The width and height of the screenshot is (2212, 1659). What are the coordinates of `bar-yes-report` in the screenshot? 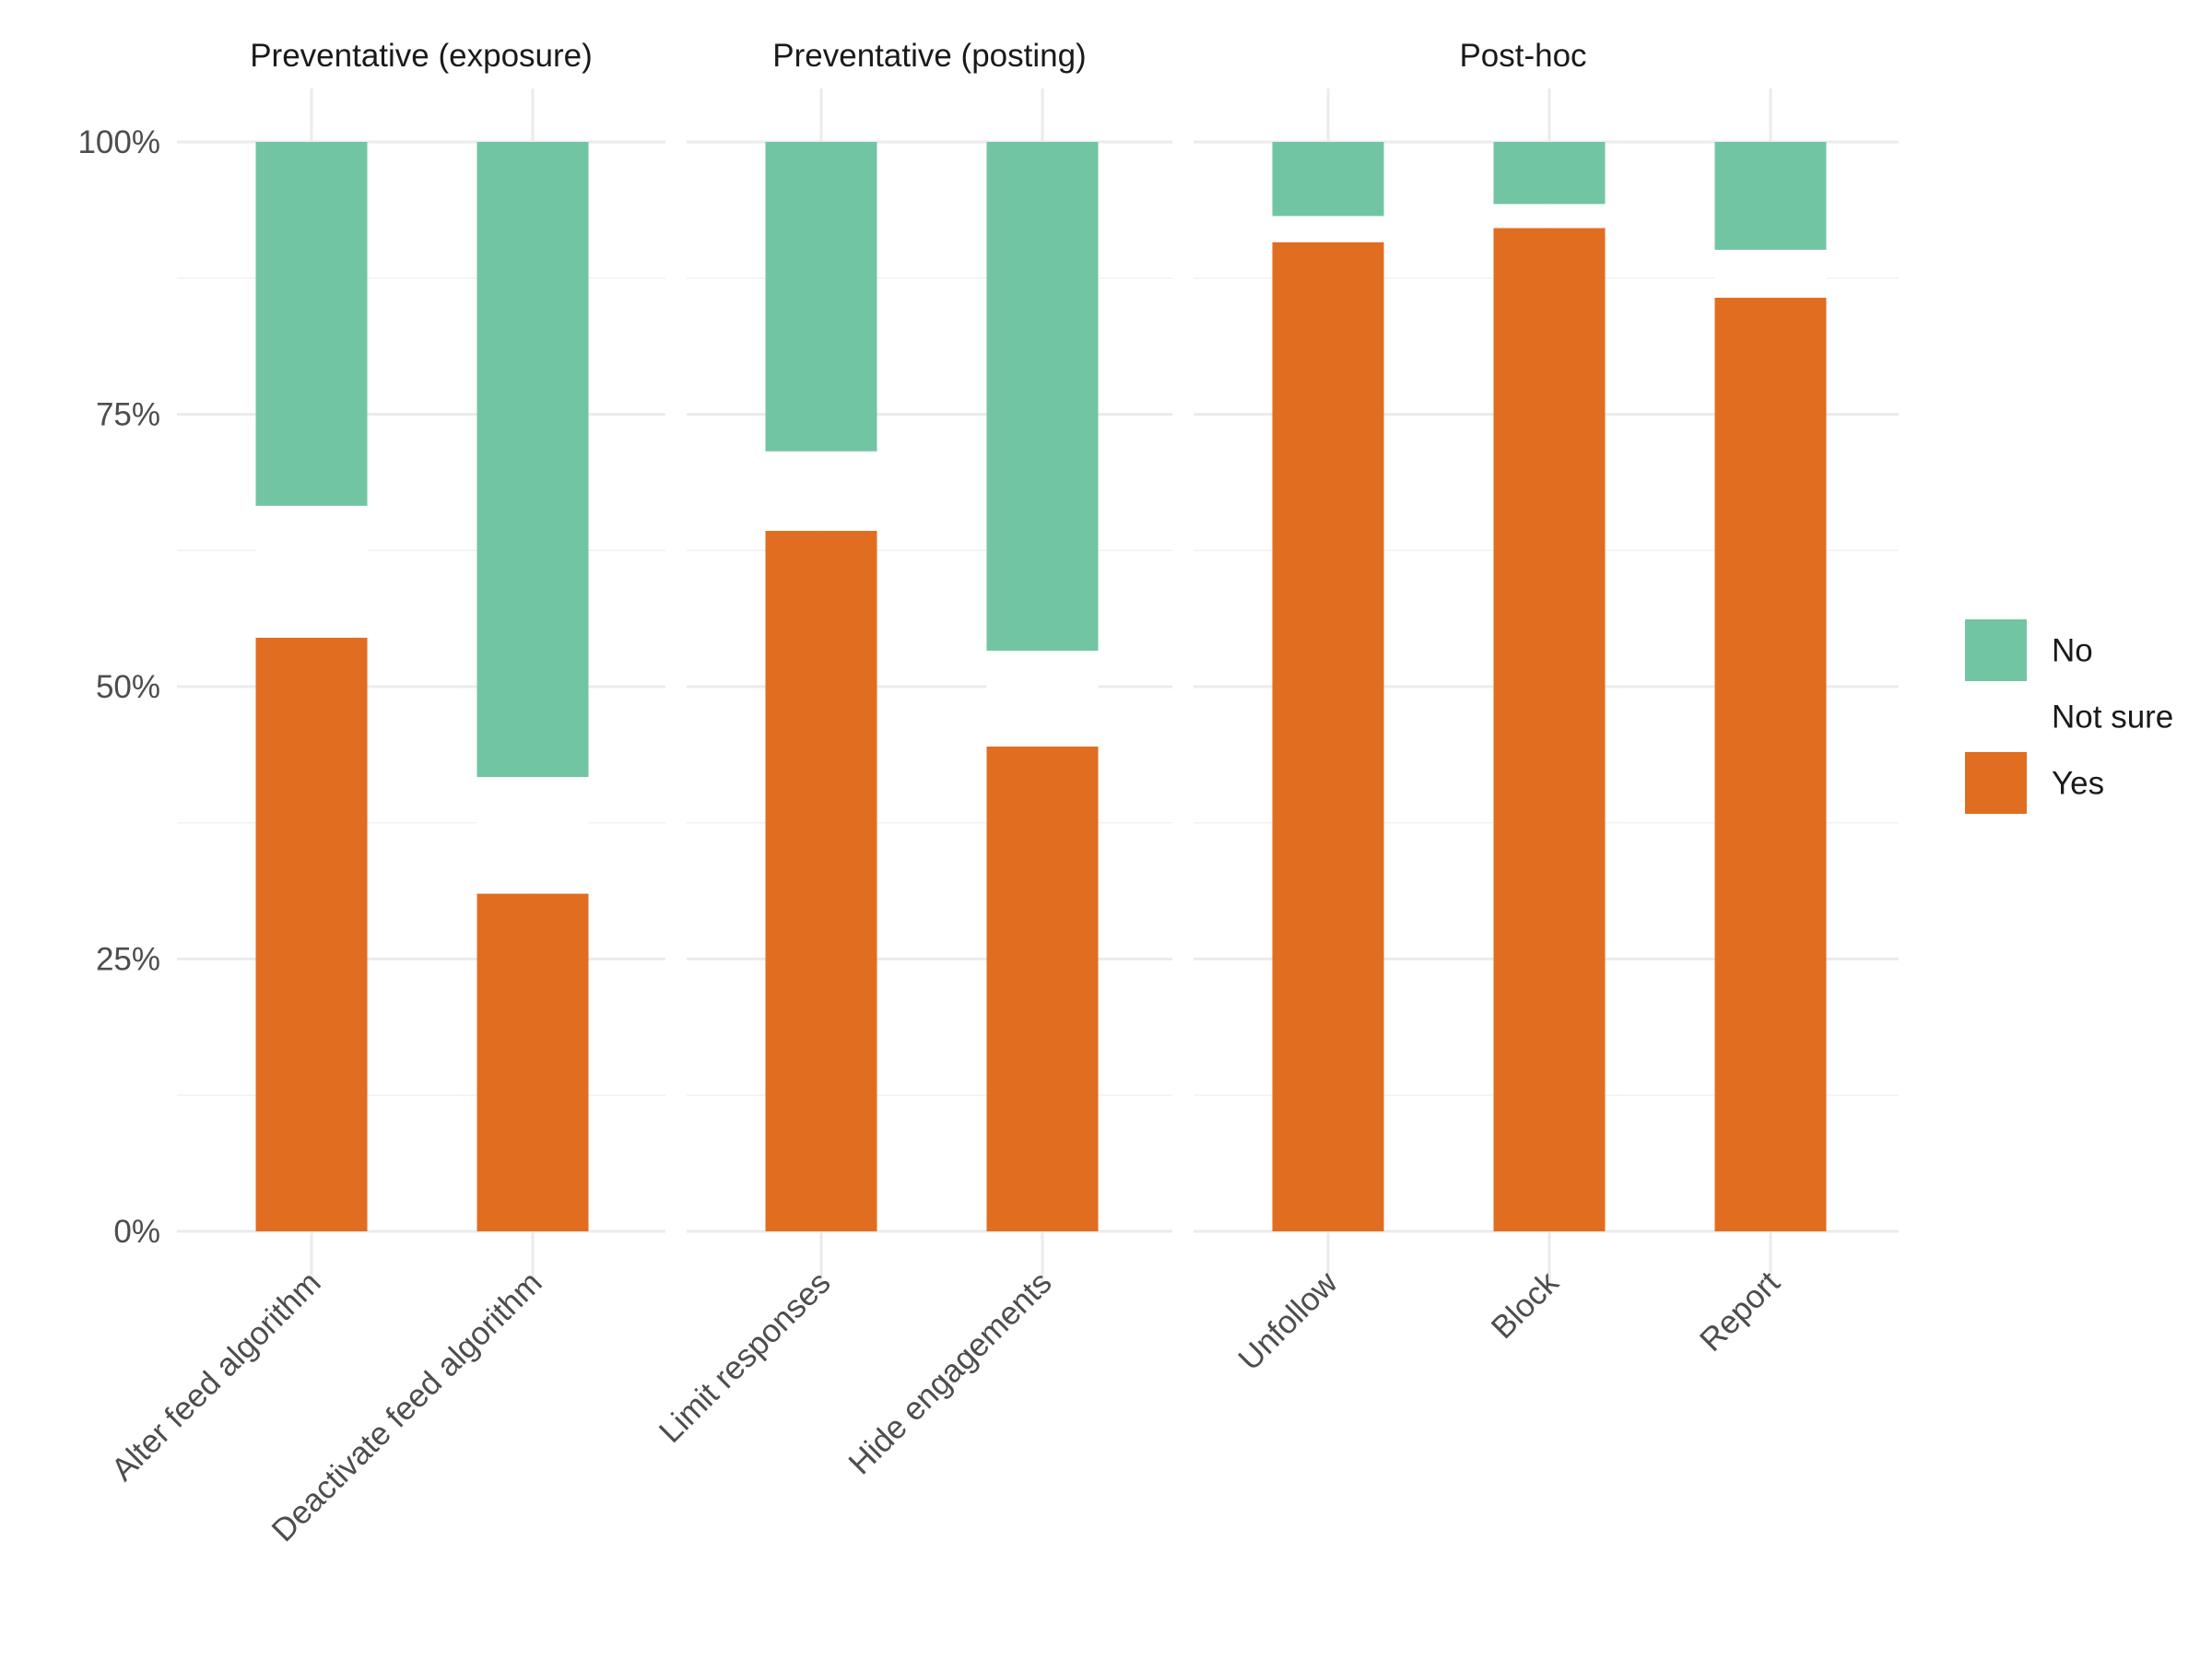 It's located at (1770, 764).